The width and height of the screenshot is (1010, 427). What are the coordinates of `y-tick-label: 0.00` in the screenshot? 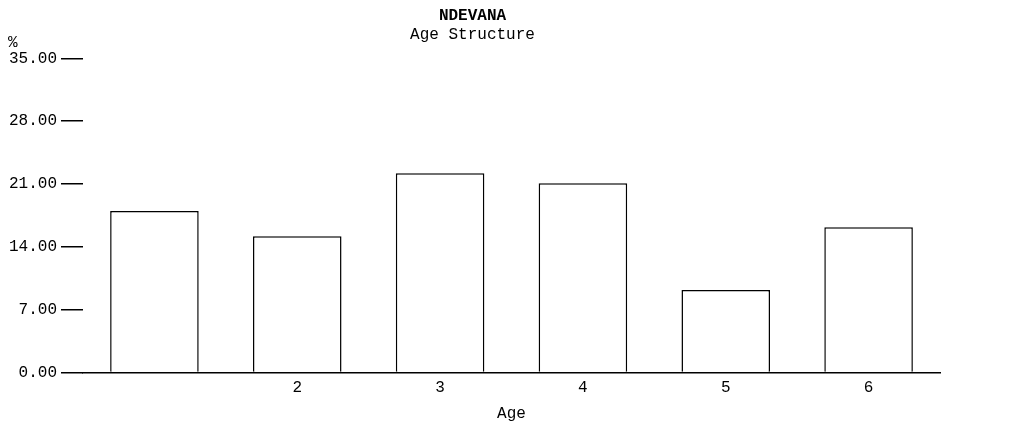 It's located at (38, 372).